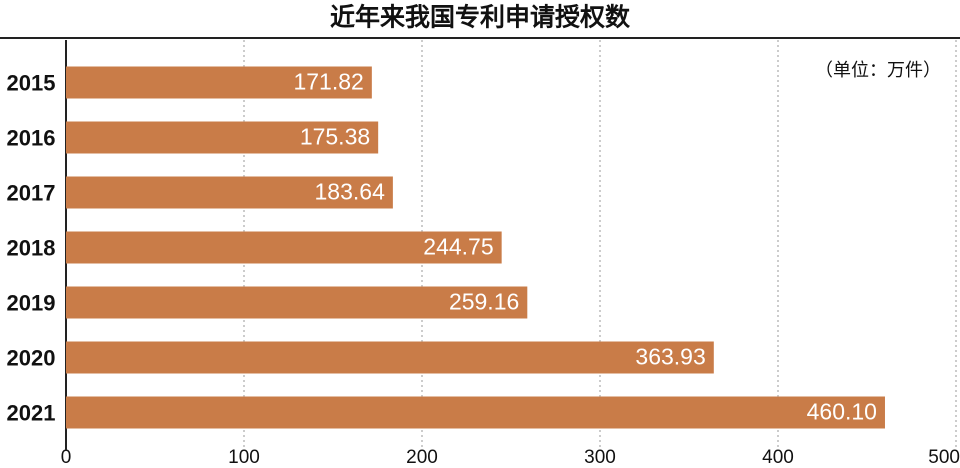  I want to click on x-tick-label: 400, so click(778, 457).